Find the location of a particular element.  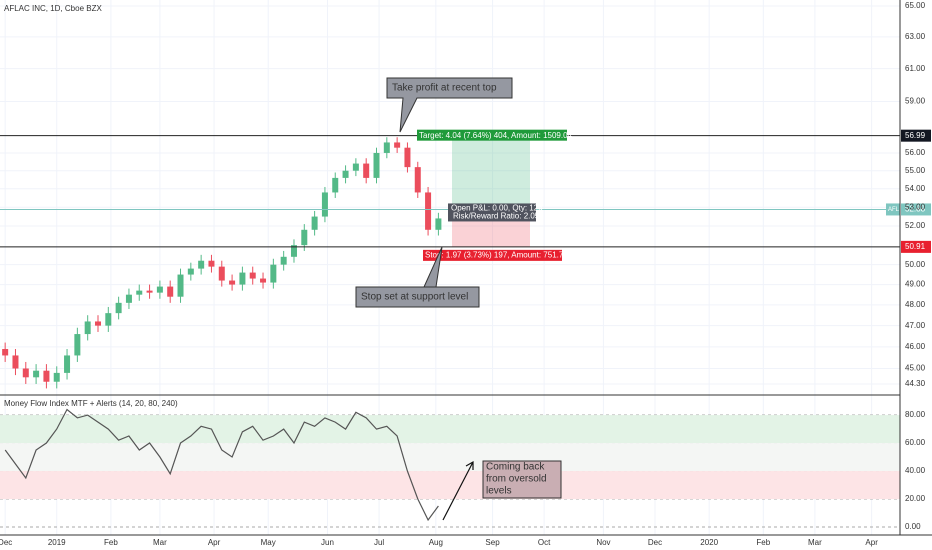

y-tick-label: 56.00 is located at coordinates (915, 152).